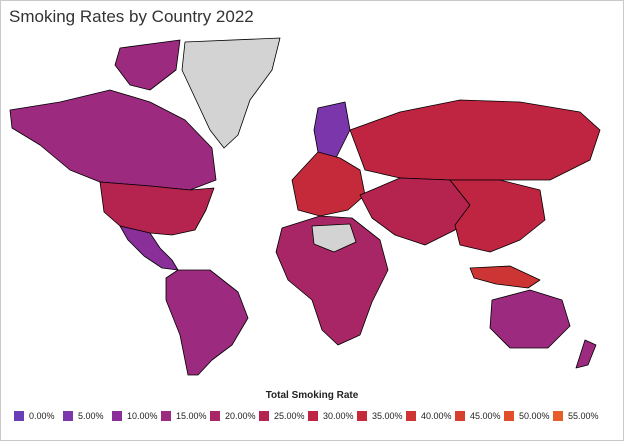 The width and height of the screenshot is (624, 441). Describe the element at coordinates (142, 416) in the screenshot. I see `legend-label-2: 10.00%` at that location.